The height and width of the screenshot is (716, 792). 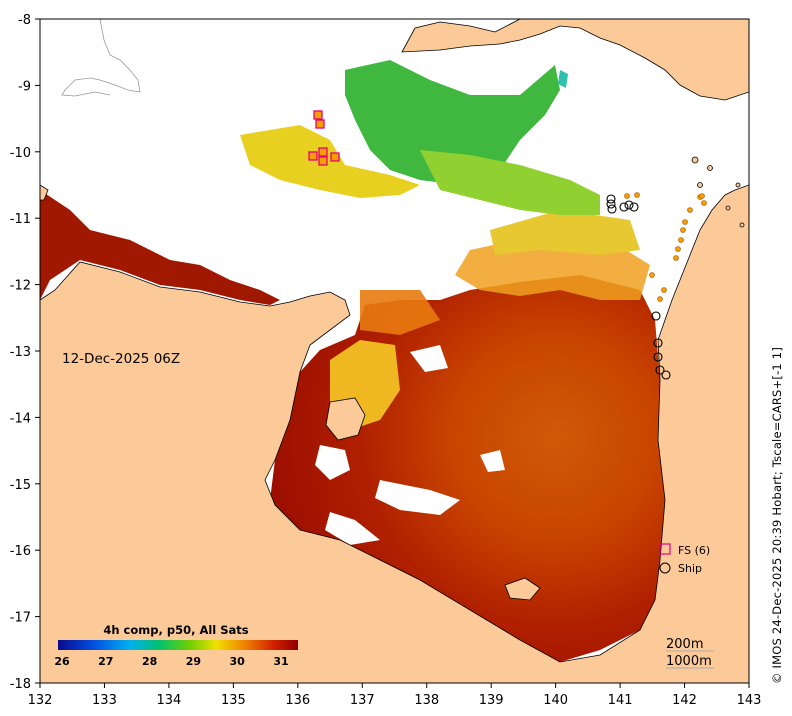 What do you see at coordinates (20, 153) in the screenshot?
I see `y-tick-label: -10` at bounding box center [20, 153].